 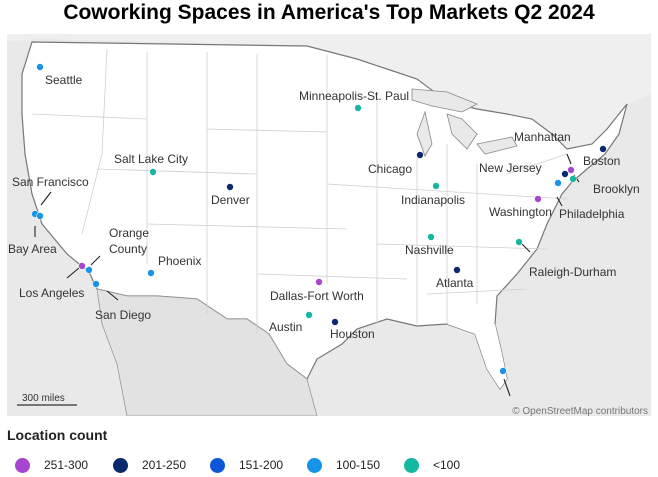 What do you see at coordinates (43, 398) in the screenshot?
I see `scale-bar-label: 300 miles` at bounding box center [43, 398].